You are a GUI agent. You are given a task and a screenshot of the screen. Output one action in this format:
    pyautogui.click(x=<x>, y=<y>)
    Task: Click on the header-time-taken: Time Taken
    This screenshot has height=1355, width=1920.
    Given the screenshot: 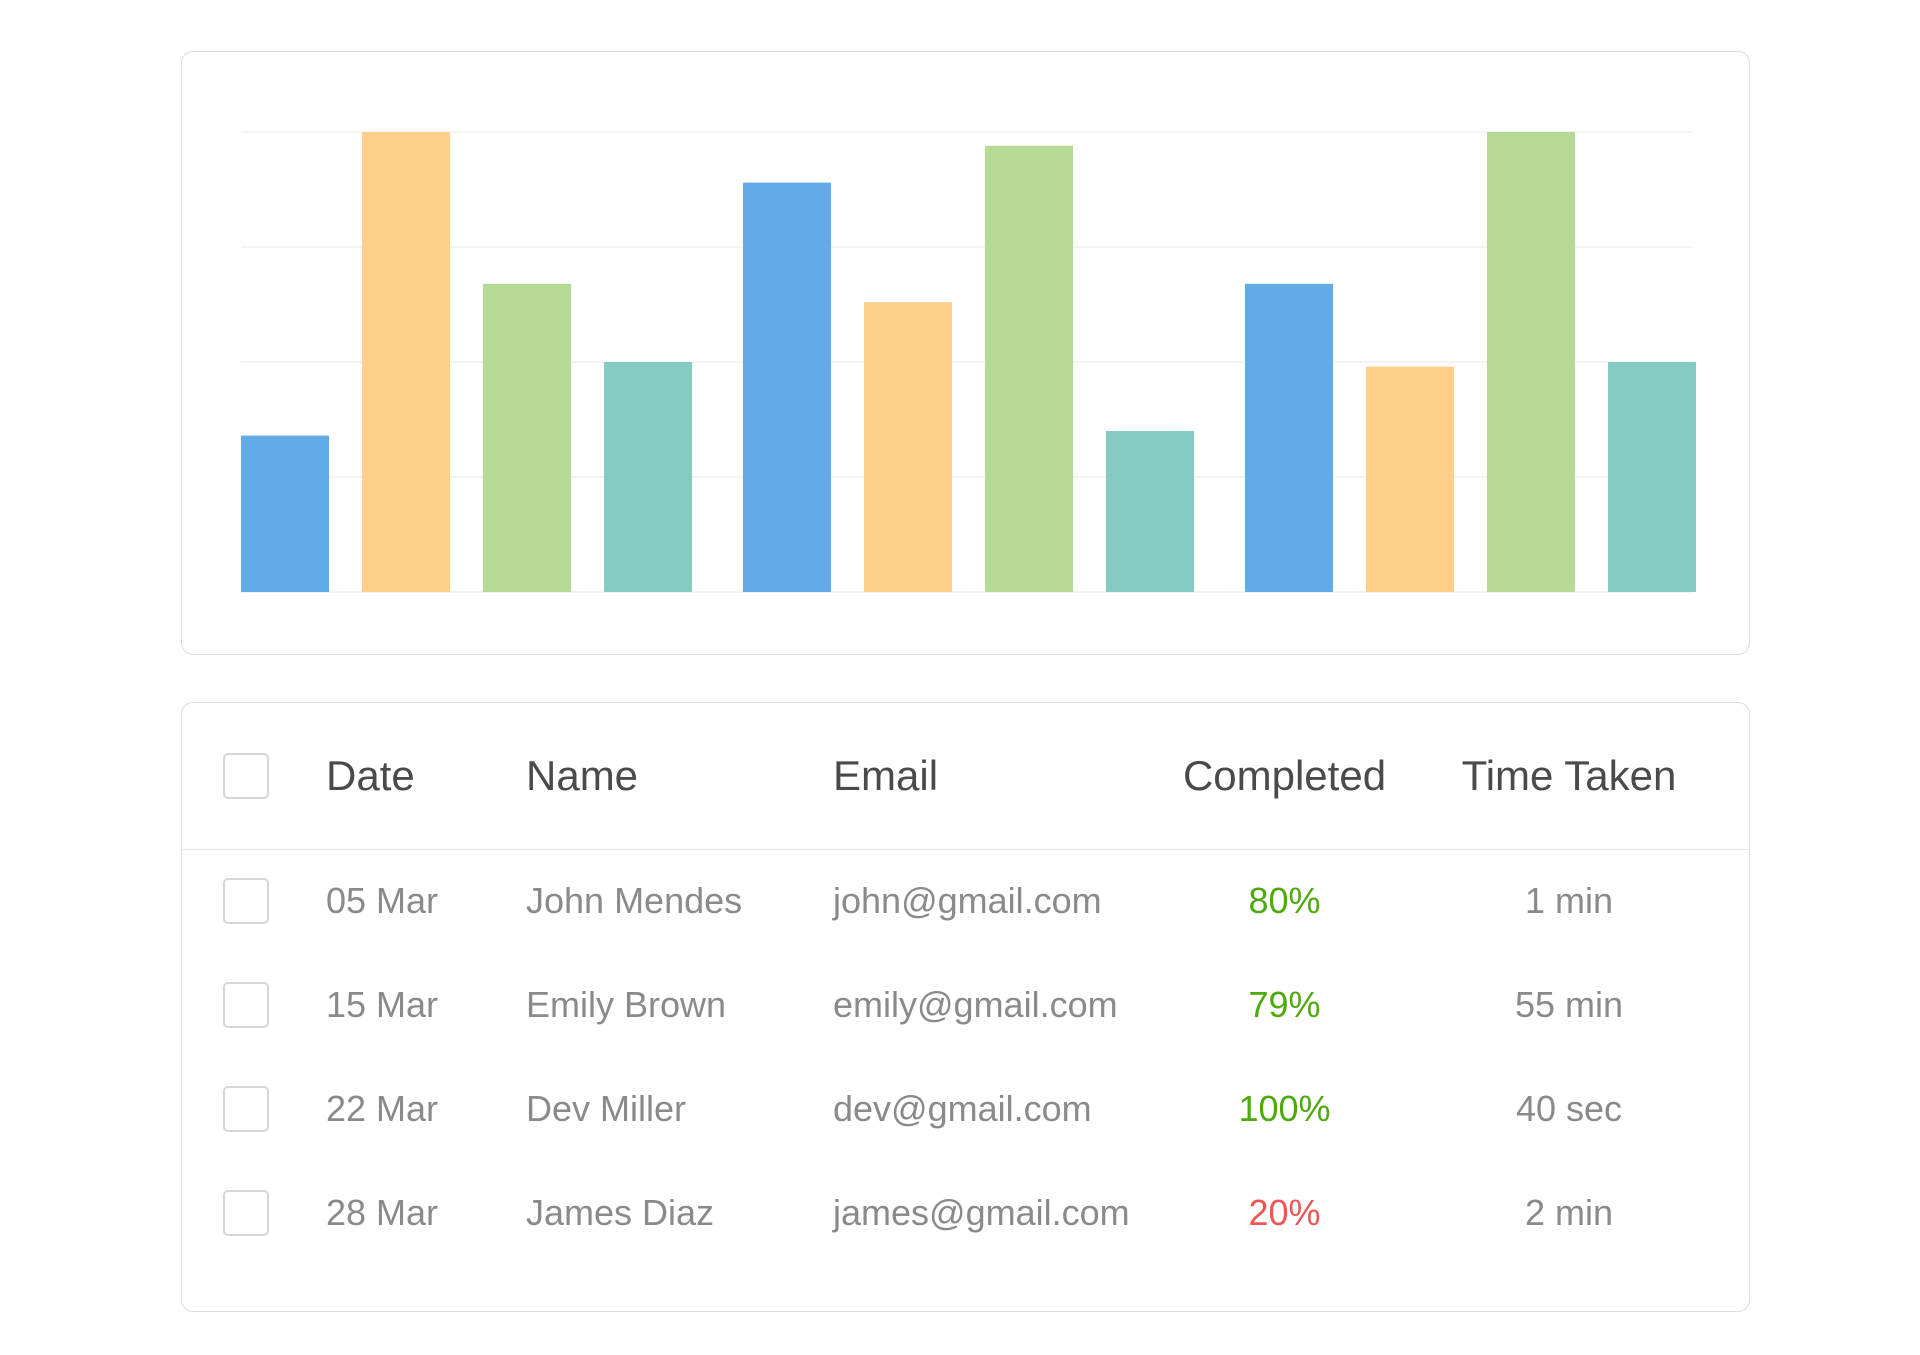 What is the action you would take?
    pyautogui.click(x=1569, y=775)
    